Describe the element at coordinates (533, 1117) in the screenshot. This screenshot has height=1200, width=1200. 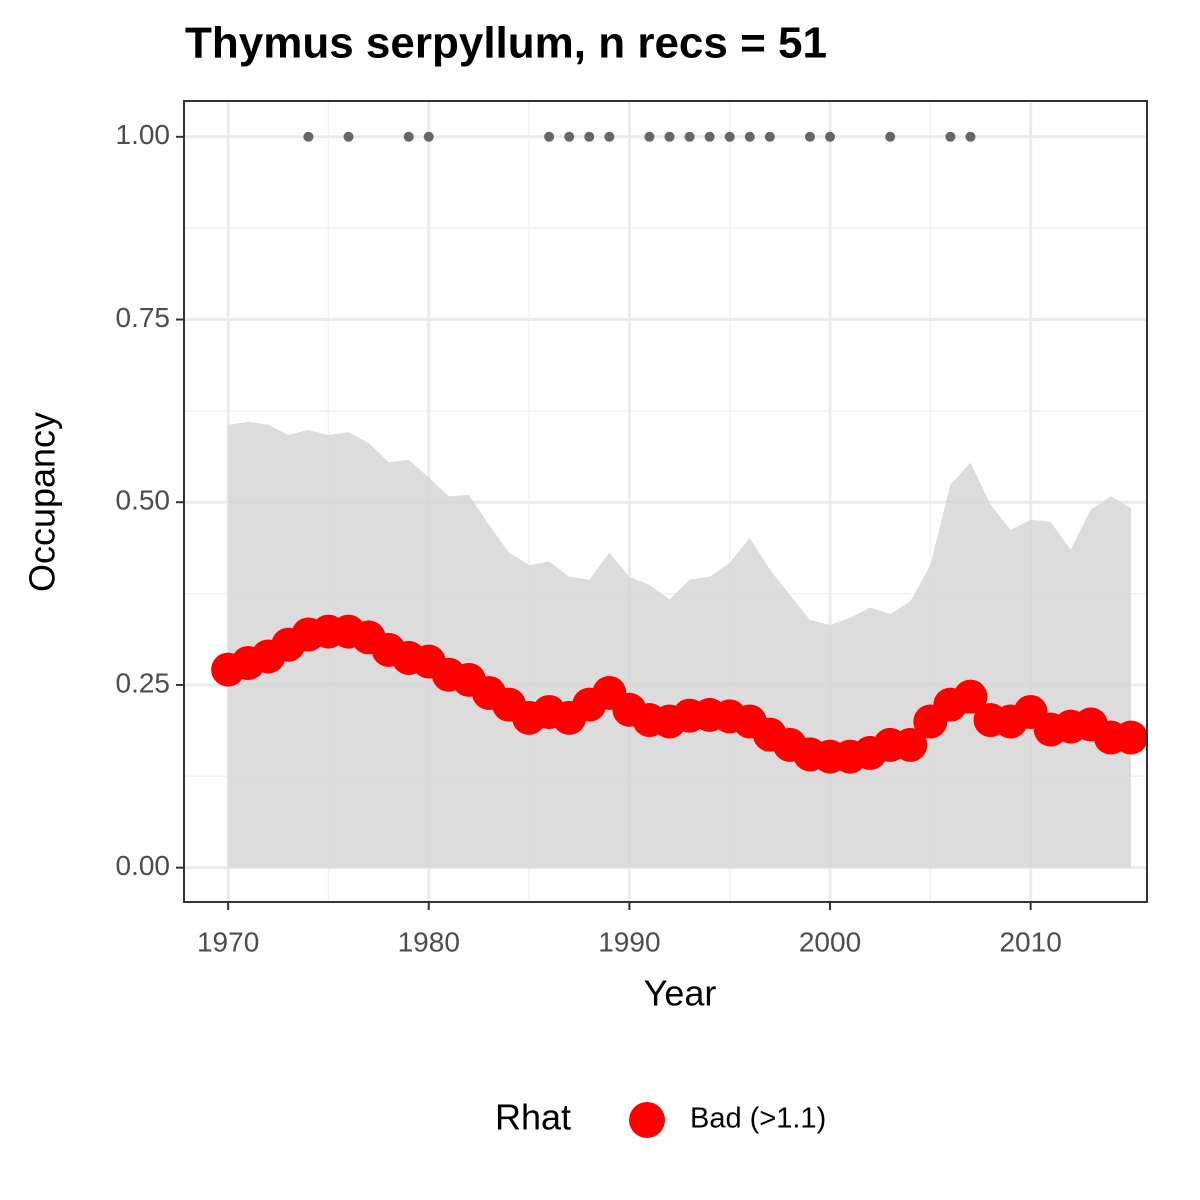
I see `legend-title: Rhat` at that location.